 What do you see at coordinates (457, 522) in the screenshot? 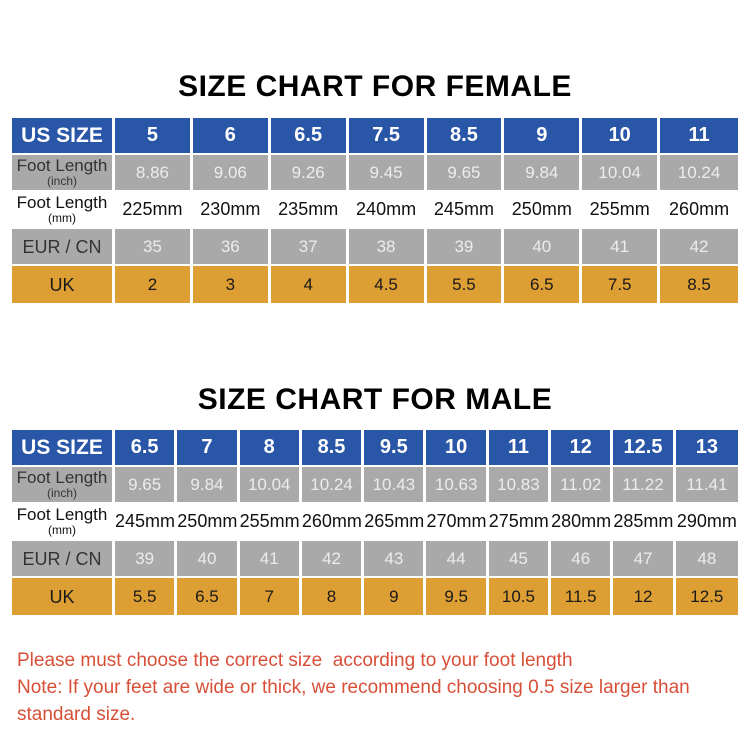
I see `size-value-cell: 270mm` at bounding box center [457, 522].